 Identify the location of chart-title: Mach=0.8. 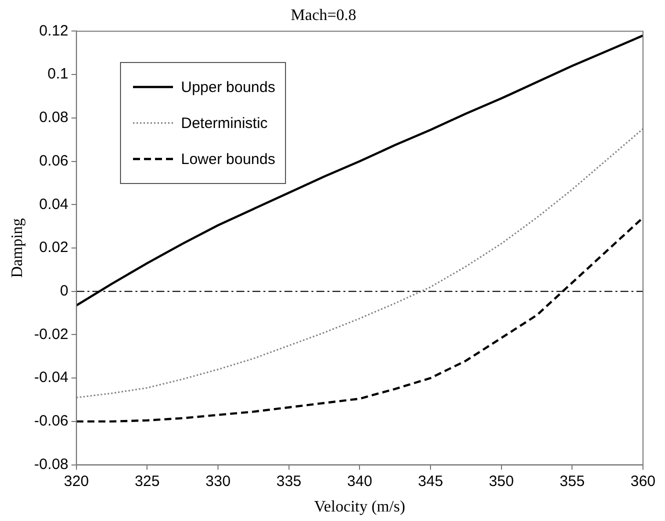
(323, 15).